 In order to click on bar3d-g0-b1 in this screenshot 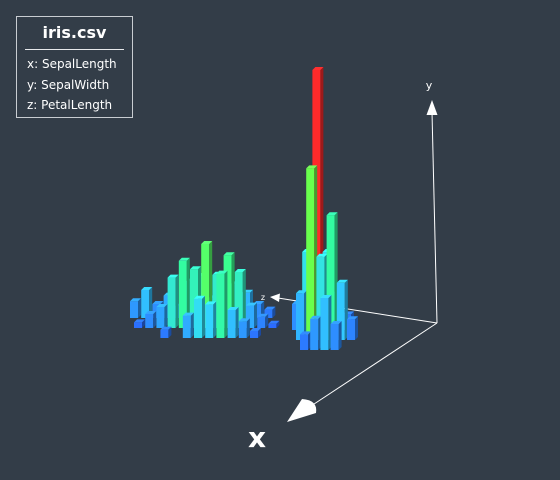, I will do `click(147, 302)`.